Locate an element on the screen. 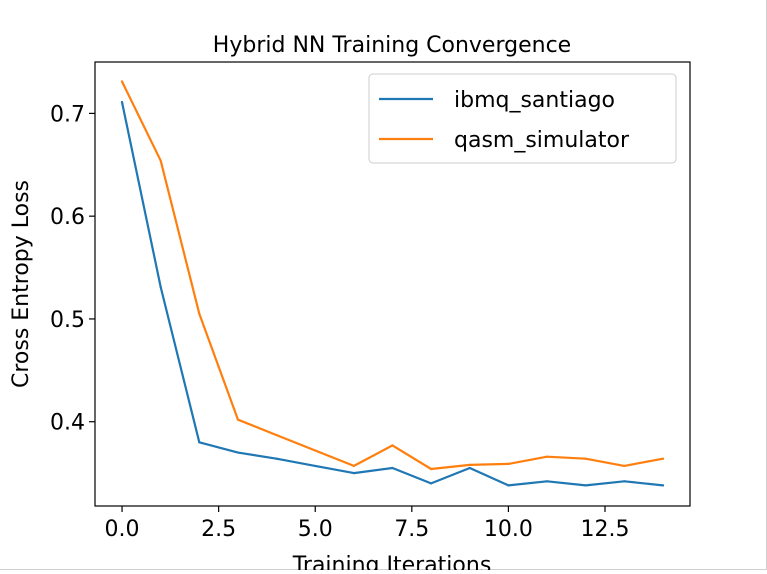  x-tick-label: 12.5 is located at coordinates (605, 529).